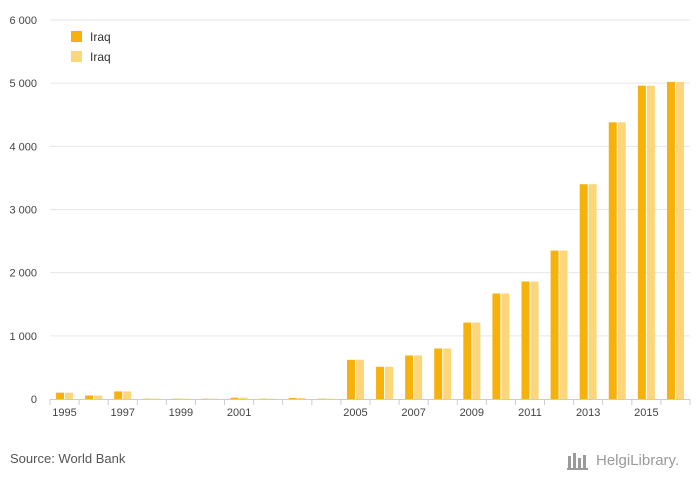 The width and height of the screenshot is (700, 483). What do you see at coordinates (23, 84) in the screenshot?
I see `y-tick-label: 5 000` at bounding box center [23, 84].